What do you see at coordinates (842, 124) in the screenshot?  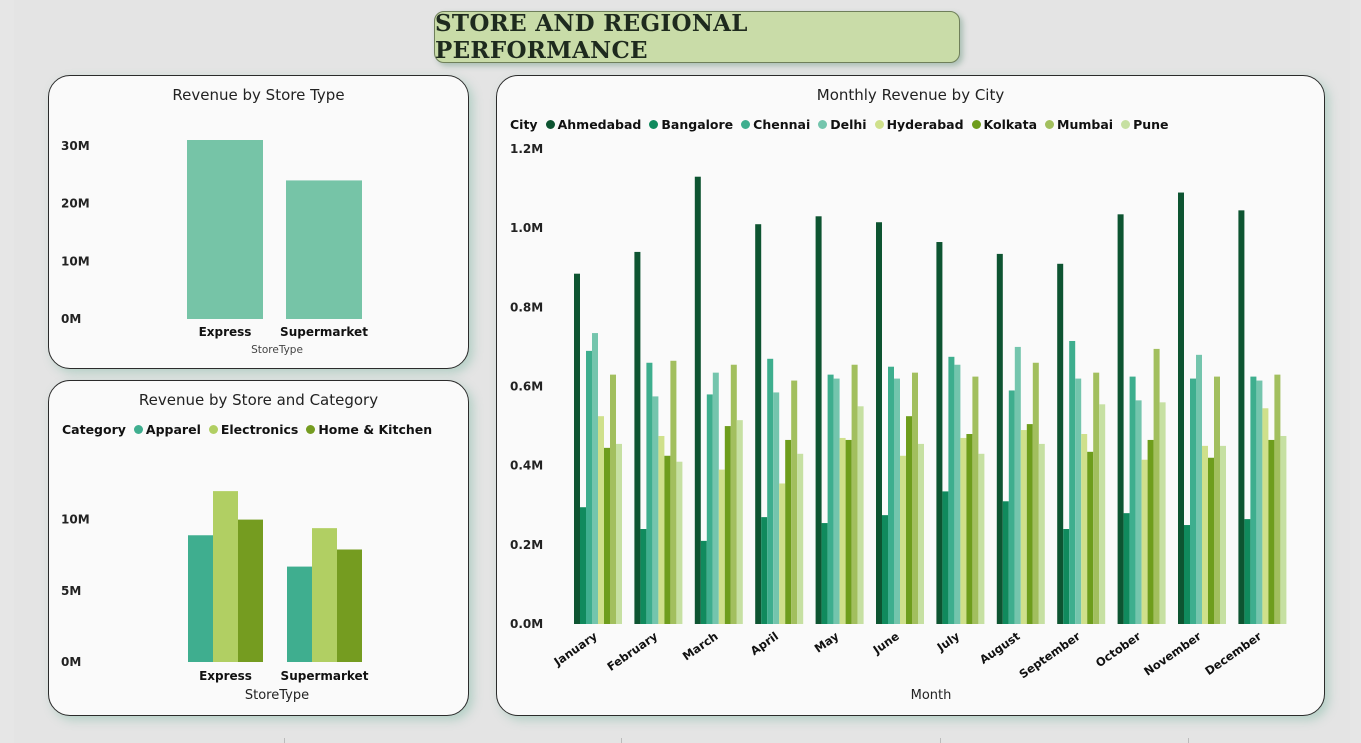 I see `legend-item-delhi: Delhi` at bounding box center [842, 124].